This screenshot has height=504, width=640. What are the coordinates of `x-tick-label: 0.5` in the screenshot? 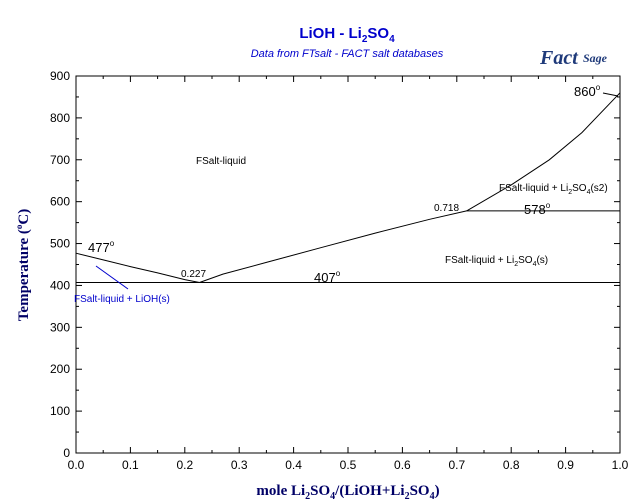 It's located at (348, 465).